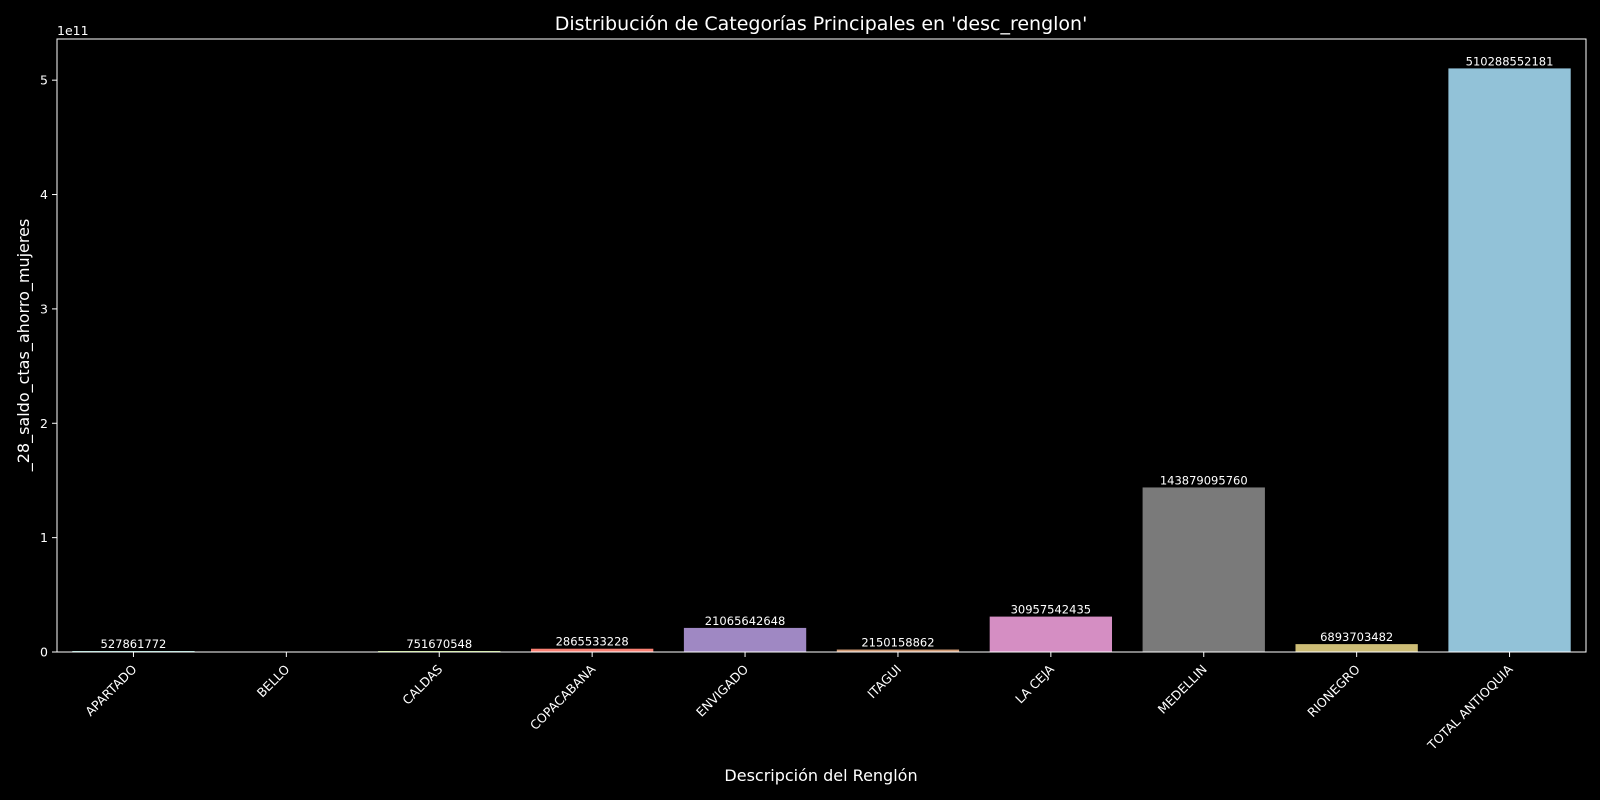 The width and height of the screenshot is (1600, 800). I want to click on y-tick-label: 5, so click(44, 80).